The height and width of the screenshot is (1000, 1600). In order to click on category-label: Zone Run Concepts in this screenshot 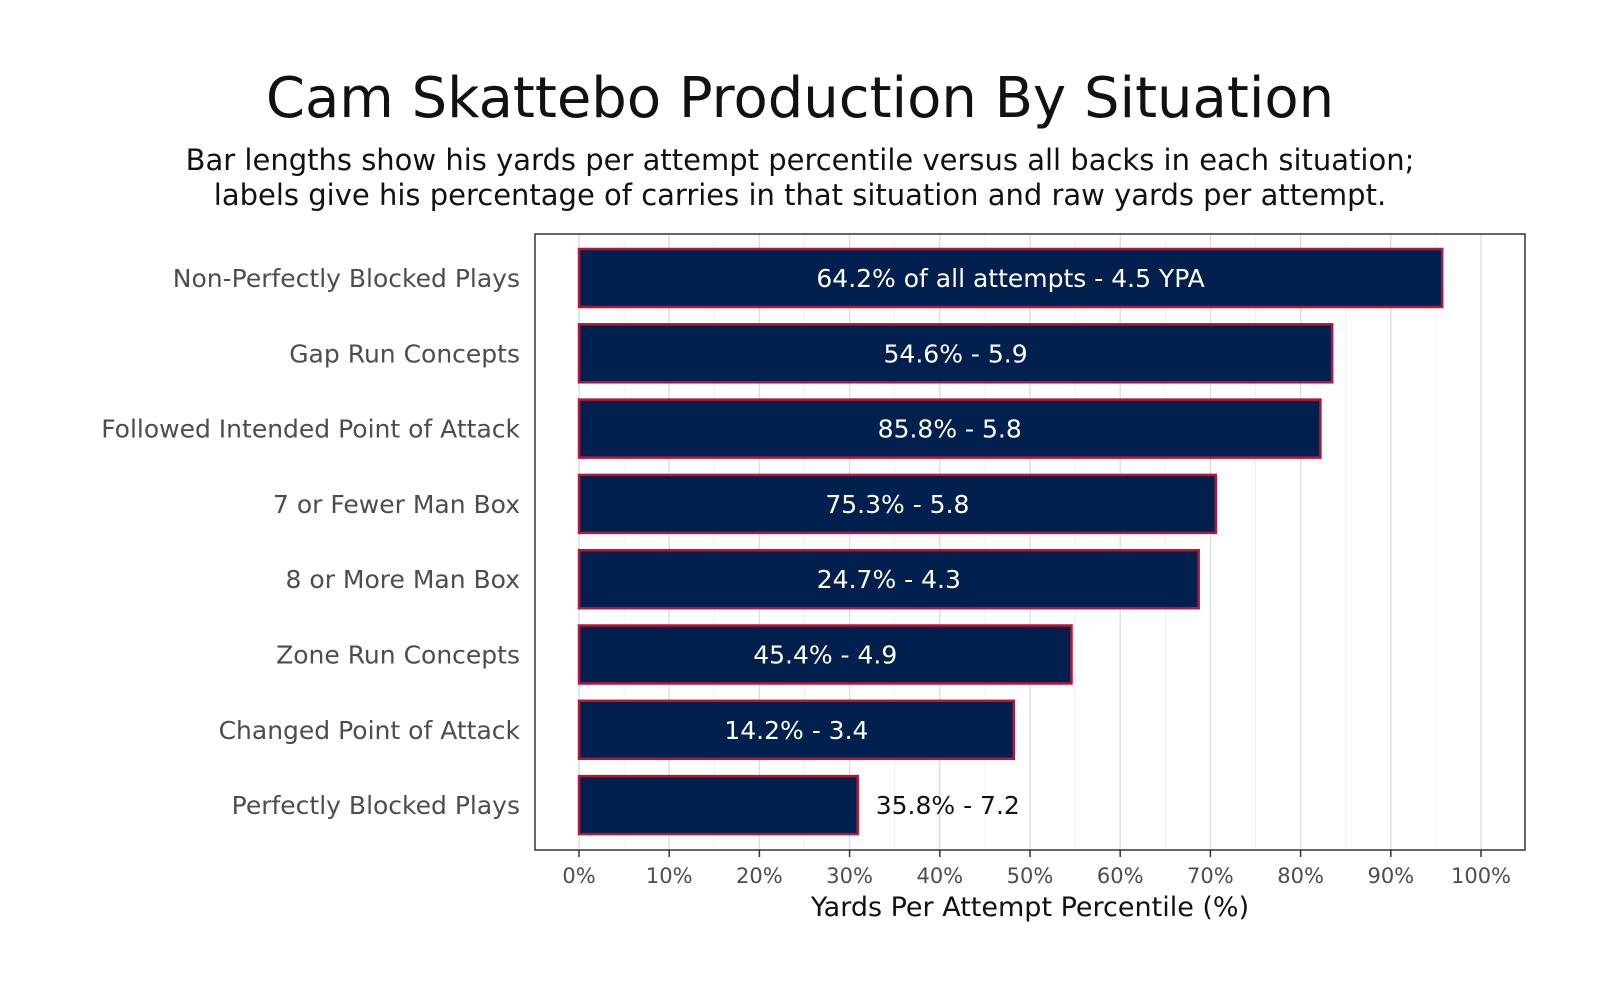, I will do `click(398, 655)`.